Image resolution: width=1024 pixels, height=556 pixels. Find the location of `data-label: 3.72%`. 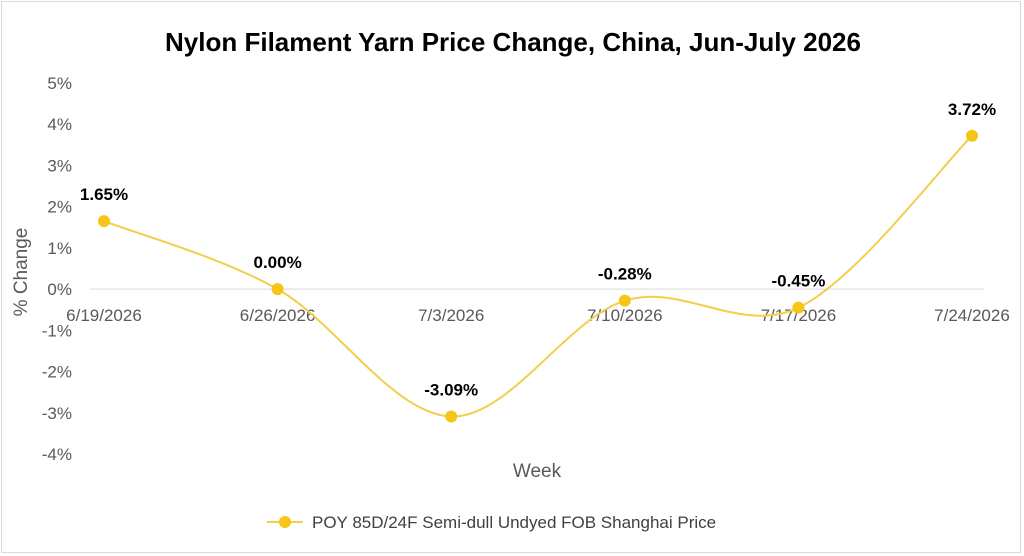

data-label: 3.72% is located at coordinates (972, 109).